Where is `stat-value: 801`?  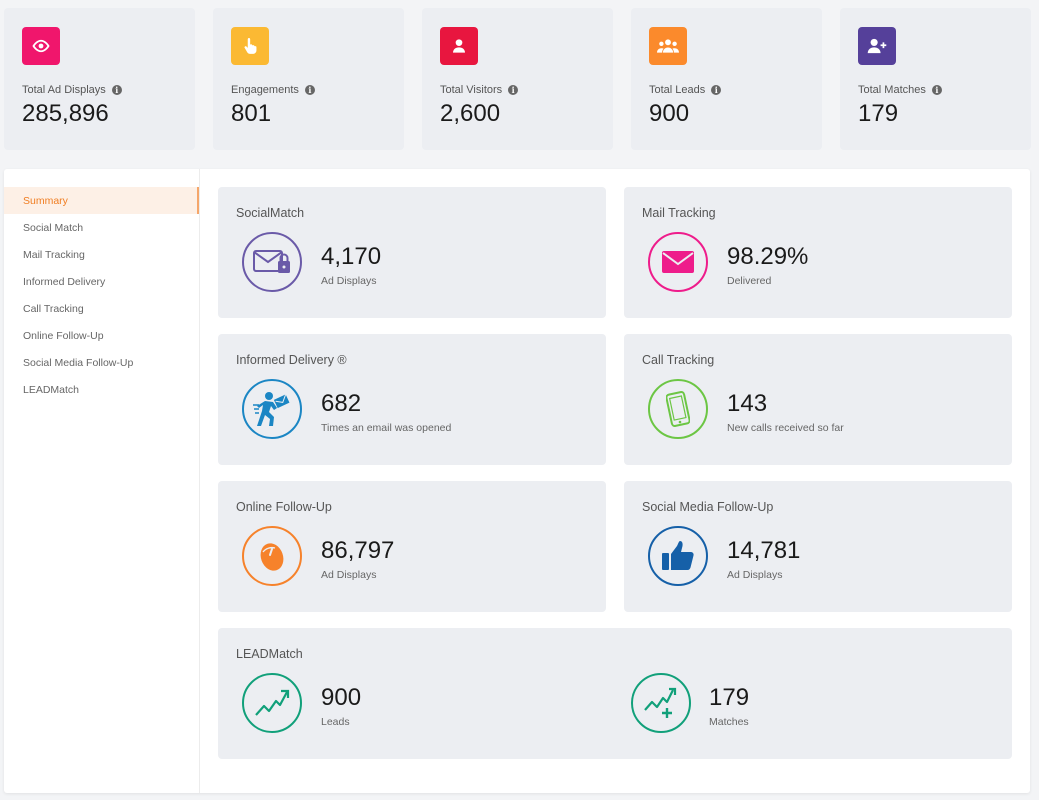 stat-value: 801 is located at coordinates (251, 113).